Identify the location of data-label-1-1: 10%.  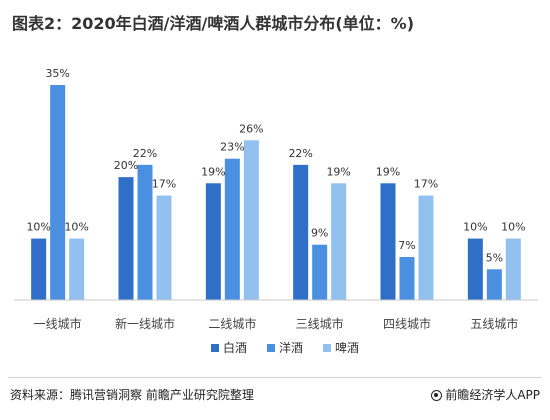
(38, 227).